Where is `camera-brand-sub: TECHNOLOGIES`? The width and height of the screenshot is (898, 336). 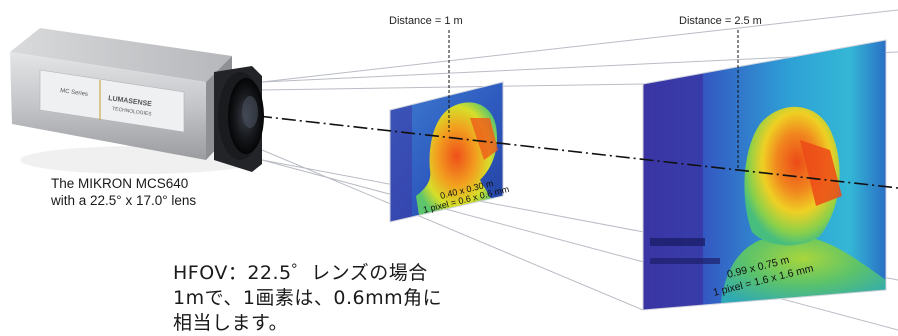 camera-brand-sub: TECHNOLOGIES is located at coordinates (132, 112).